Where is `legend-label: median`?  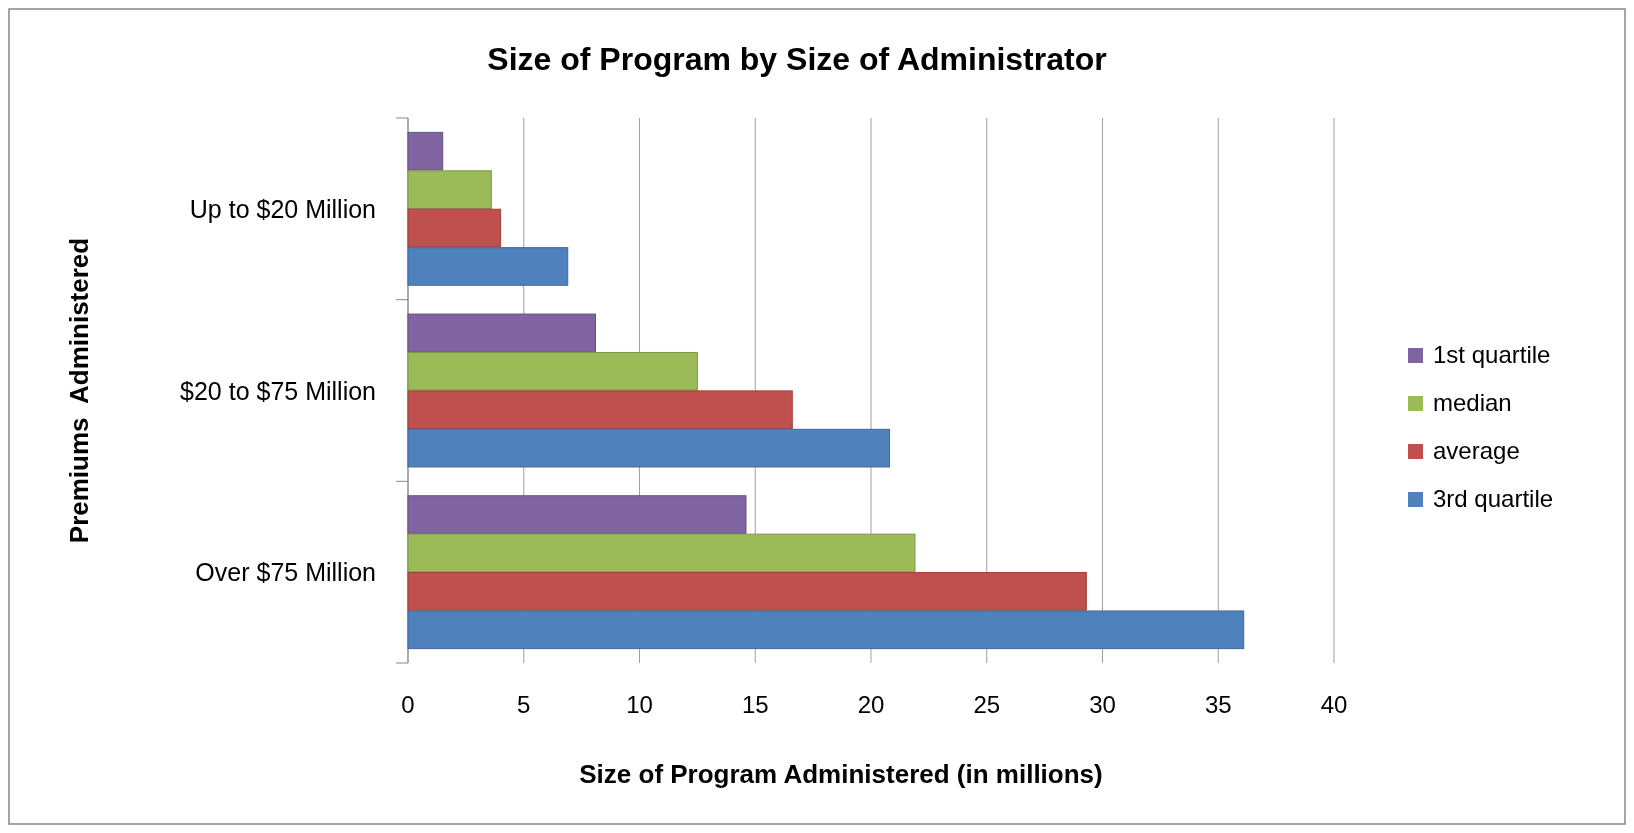
legend-label: median is located at coordinates (1472, 402).